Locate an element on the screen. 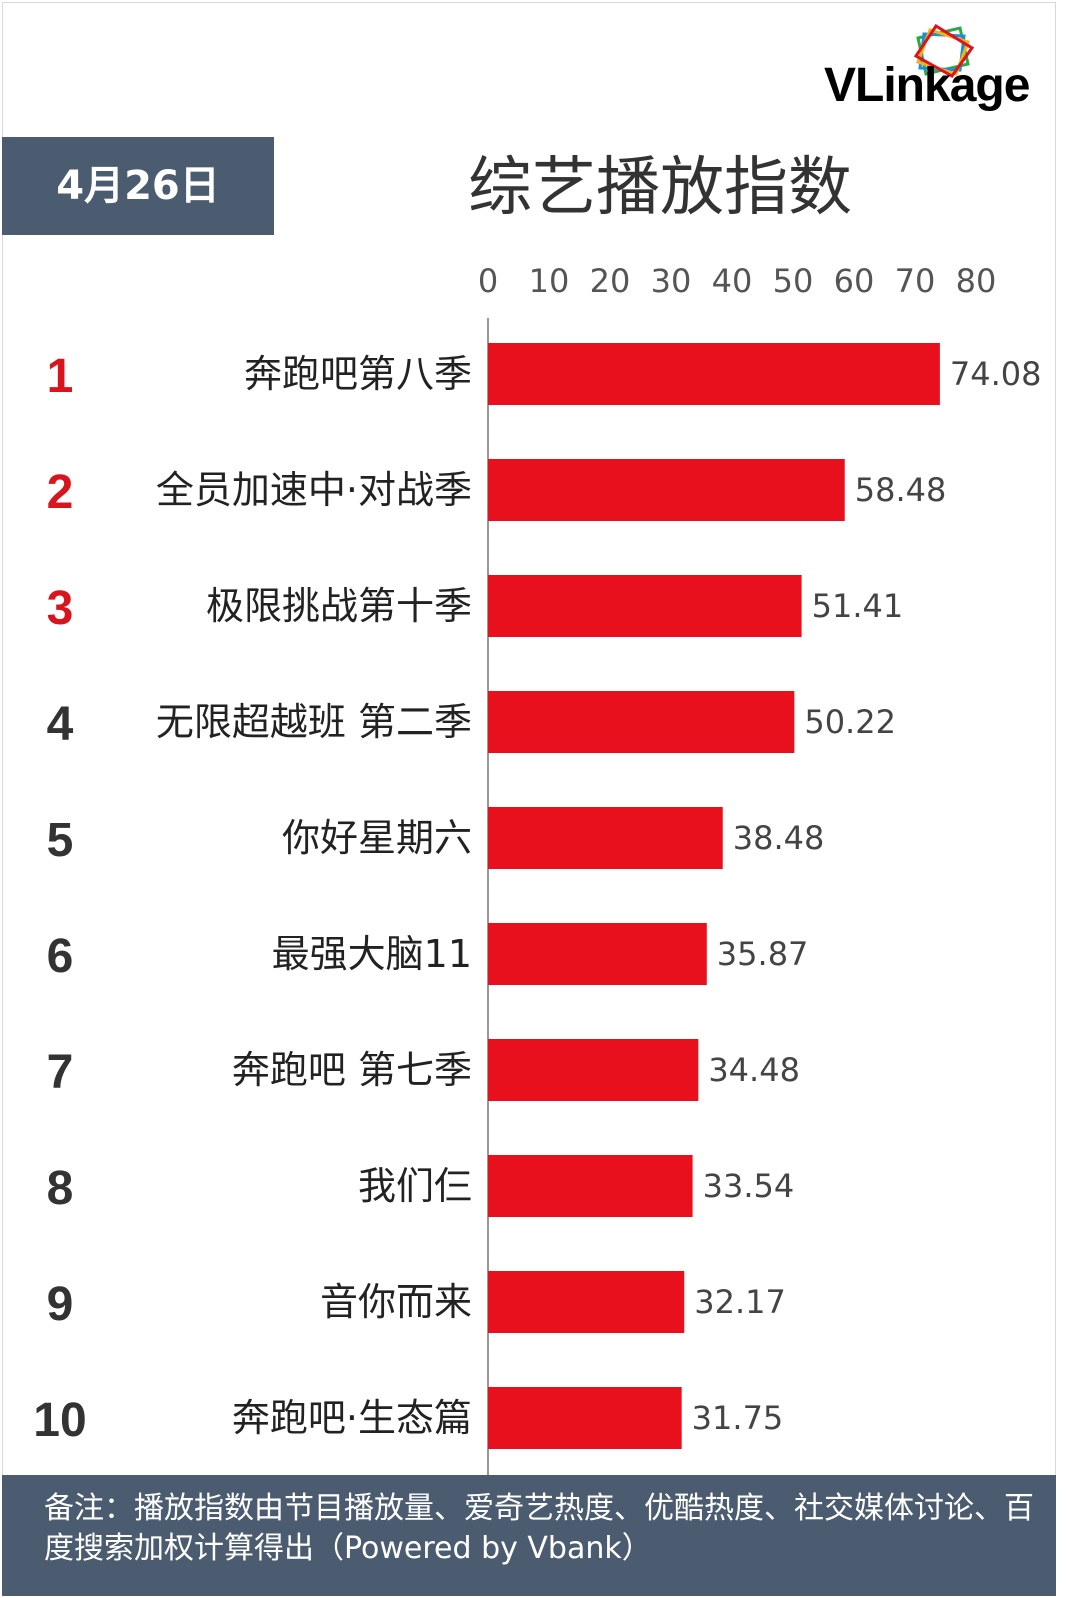 The height and width of the screenshot is (1598, 1080). rank-number: 7 is located at coordinates (60, 1072).